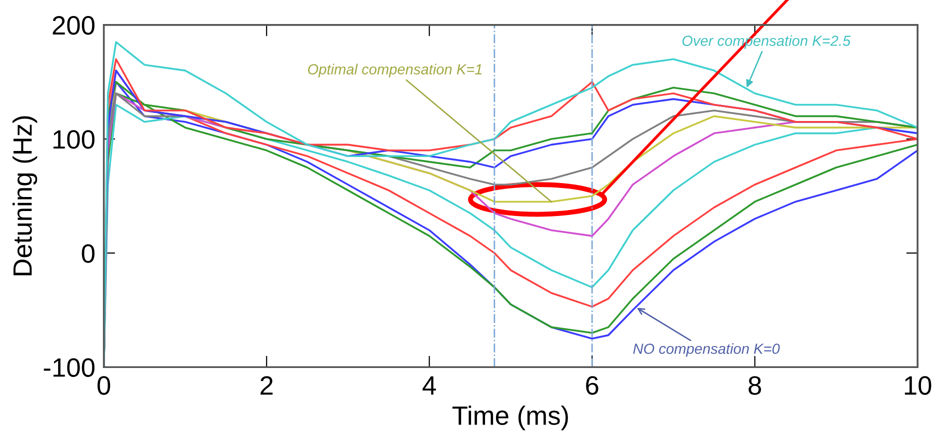 Image resolution: width=944 pixels, height=445 pixels. Describe the element at coordinates (755, 385) in the screenshot. I see `x-tick-label: 8` at that location.